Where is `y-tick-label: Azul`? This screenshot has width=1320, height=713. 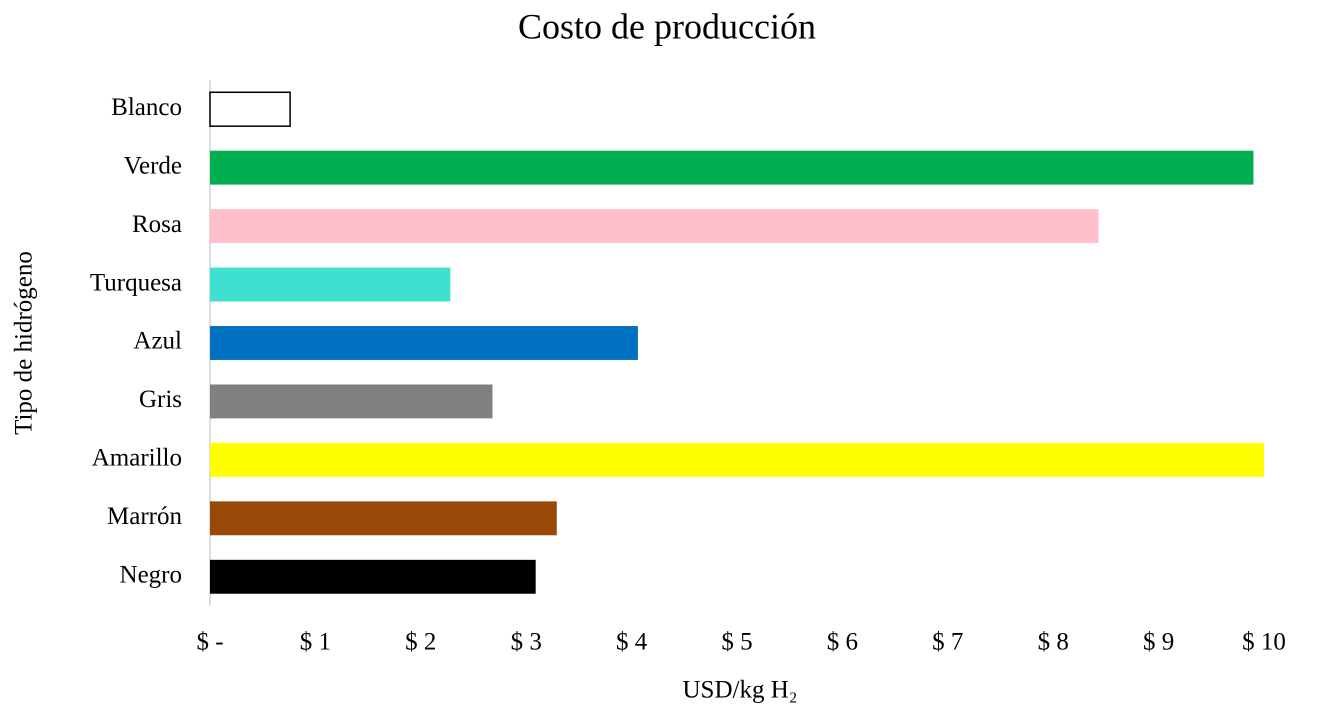 y-tick-label: Azul is located at coordinates (157, 341).